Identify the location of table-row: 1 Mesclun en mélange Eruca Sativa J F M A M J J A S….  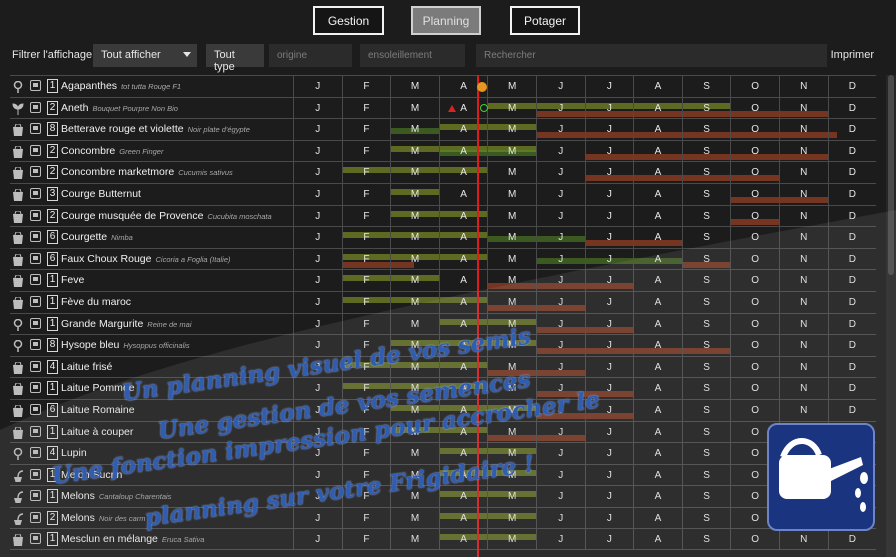
(443, 539).